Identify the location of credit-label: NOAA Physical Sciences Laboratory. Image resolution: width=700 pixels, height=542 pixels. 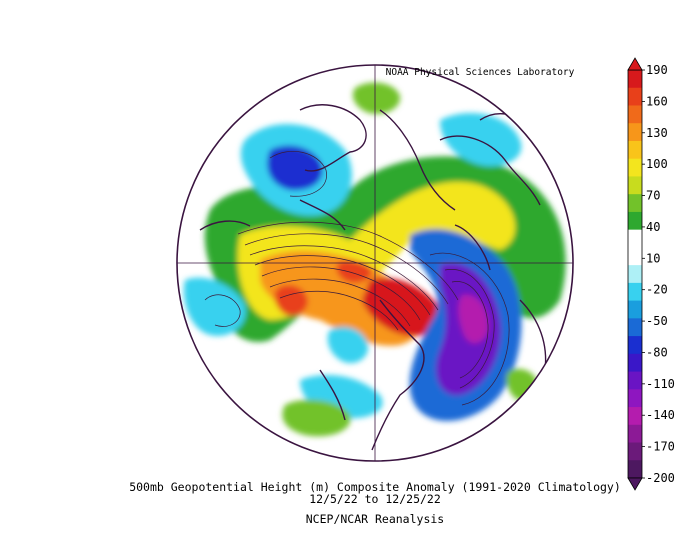
(480, 72).